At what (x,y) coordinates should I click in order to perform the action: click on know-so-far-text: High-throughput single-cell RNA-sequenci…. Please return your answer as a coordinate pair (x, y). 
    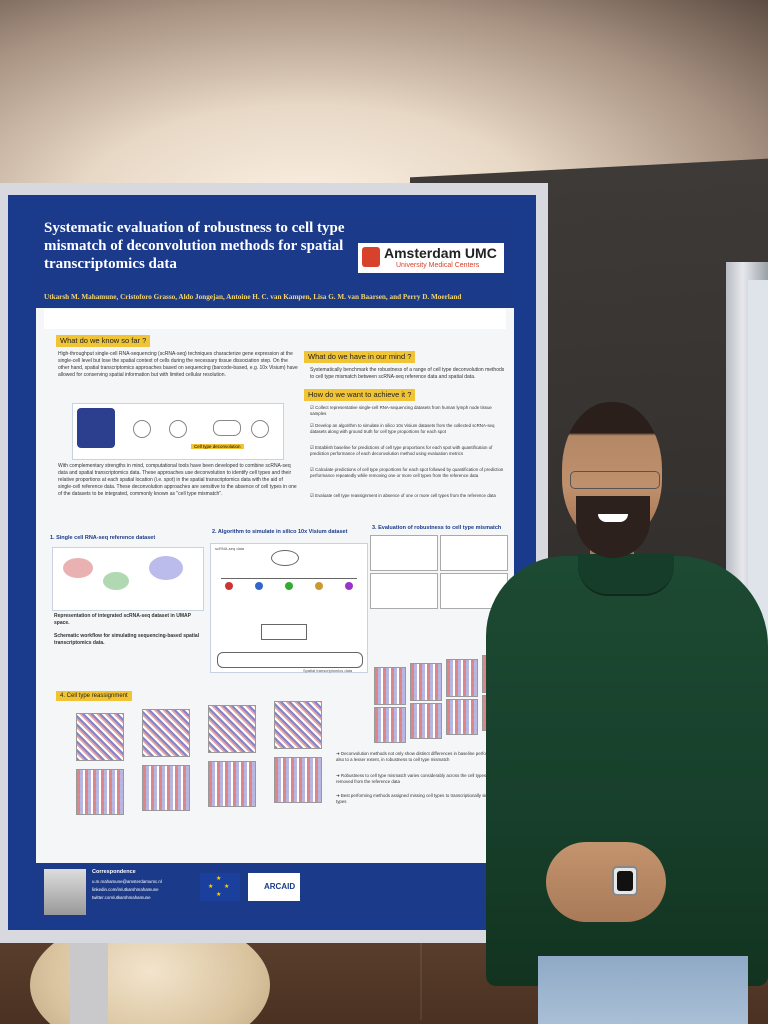
    Looking at the image, I should click on (178, 364).